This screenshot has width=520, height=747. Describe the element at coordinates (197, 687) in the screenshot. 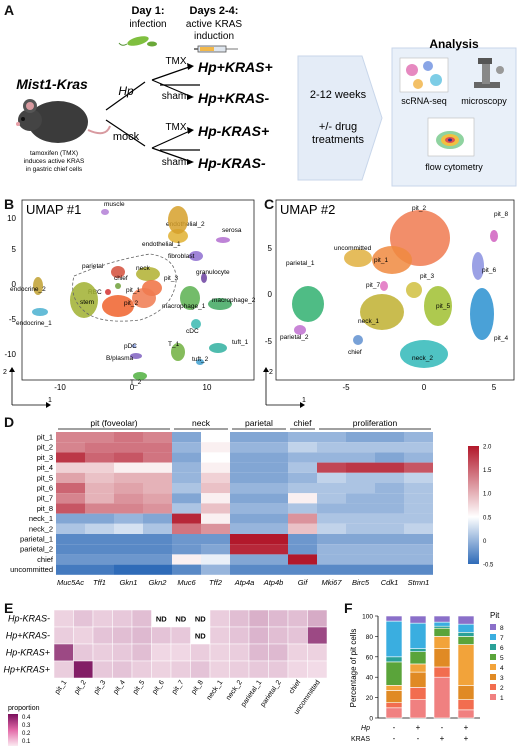

I see `heatmap-e-col-label: pit_8` at that location.